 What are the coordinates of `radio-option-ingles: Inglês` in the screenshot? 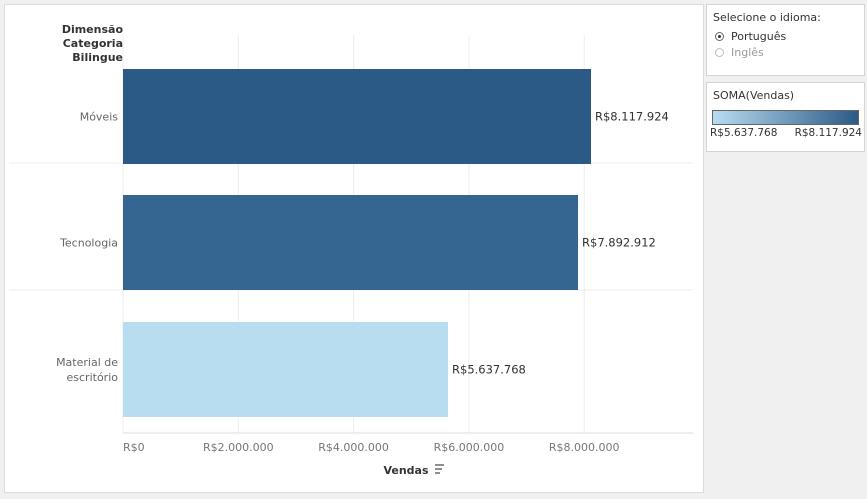 It's located at (785, 52).